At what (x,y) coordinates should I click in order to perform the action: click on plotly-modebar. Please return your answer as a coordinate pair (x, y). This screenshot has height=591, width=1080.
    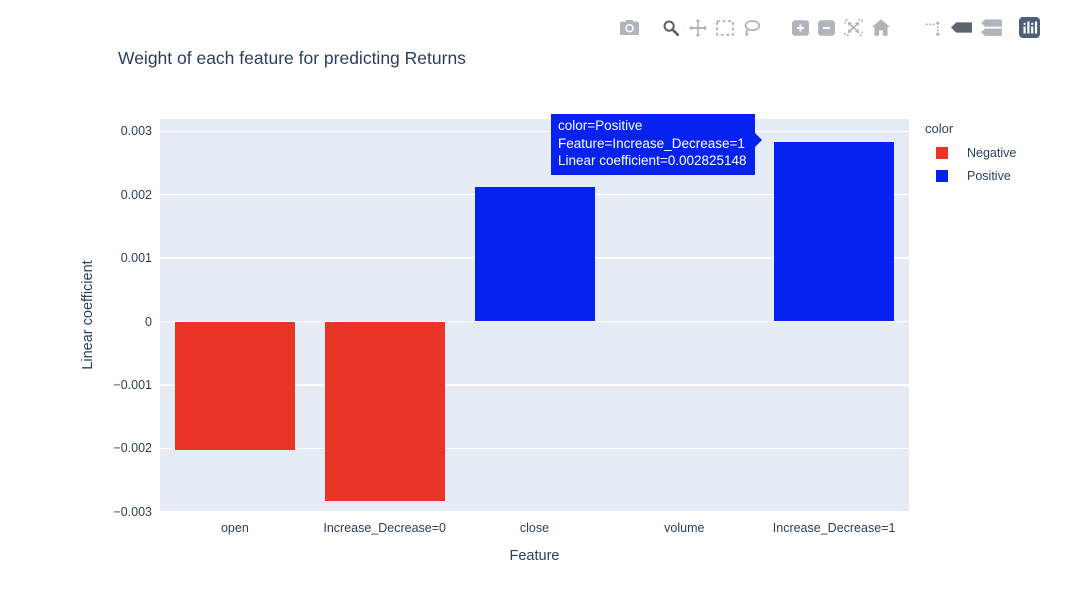
    Looking at the image, I should click on (829, 27).